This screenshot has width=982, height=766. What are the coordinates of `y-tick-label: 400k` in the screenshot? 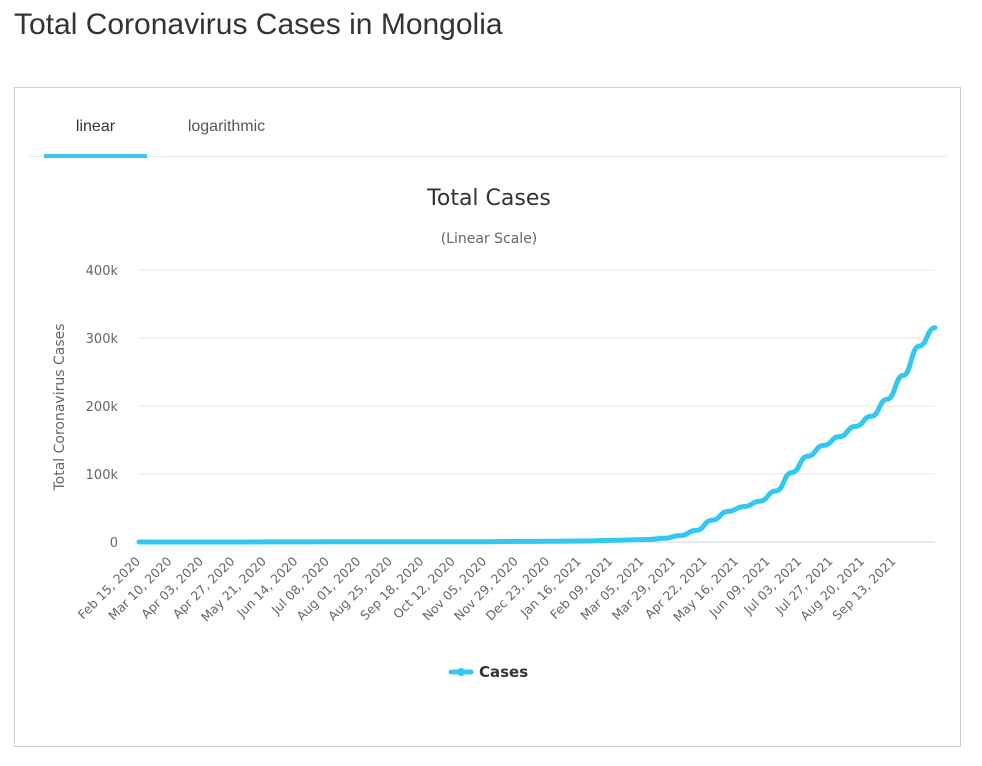 It's located at (102, 271).